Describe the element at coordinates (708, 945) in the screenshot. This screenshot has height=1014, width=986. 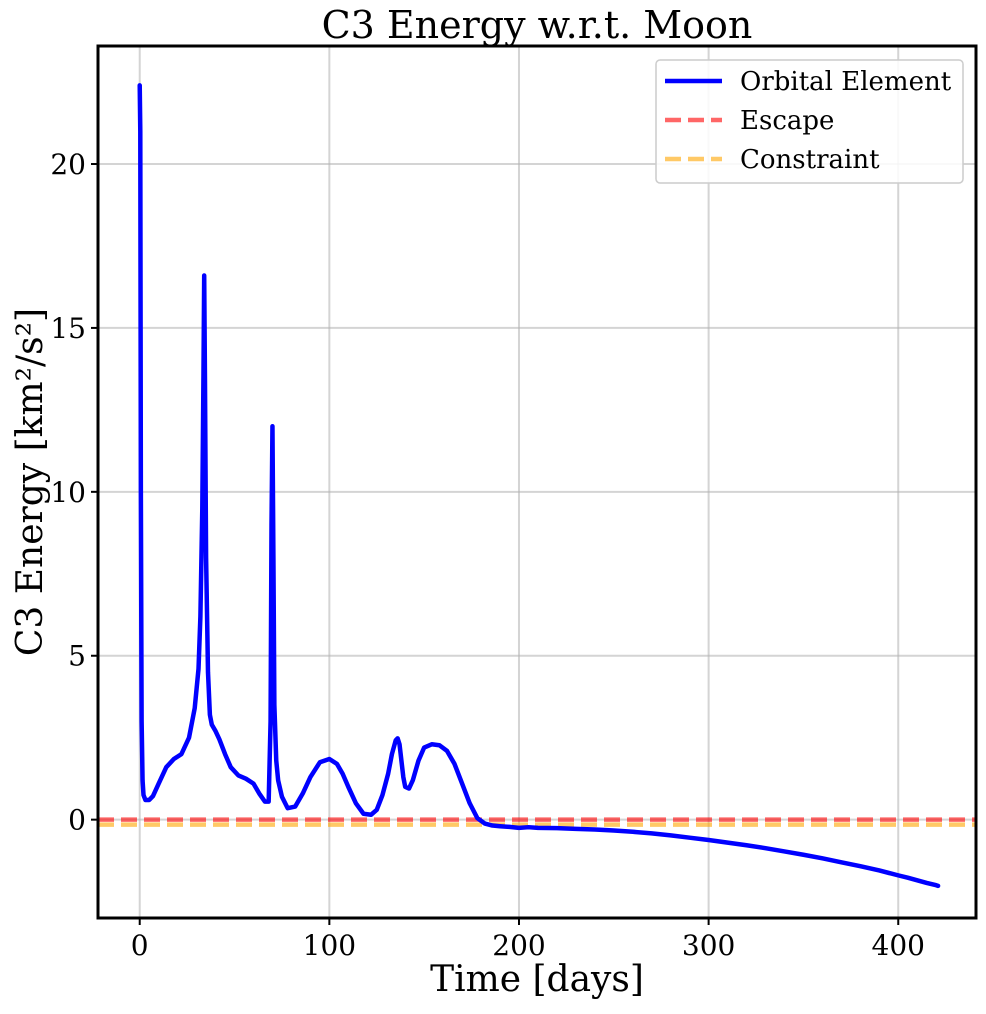
I see `x-tick-label: 300` at that location.